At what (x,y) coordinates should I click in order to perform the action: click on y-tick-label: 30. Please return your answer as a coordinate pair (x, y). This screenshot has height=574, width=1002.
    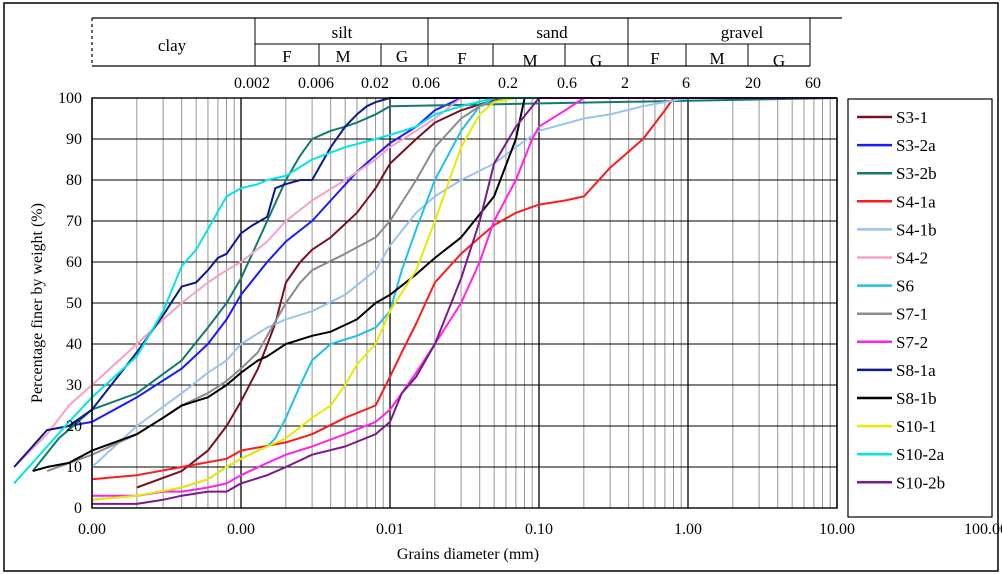
    Looking at the image, I should click on (74, 385).